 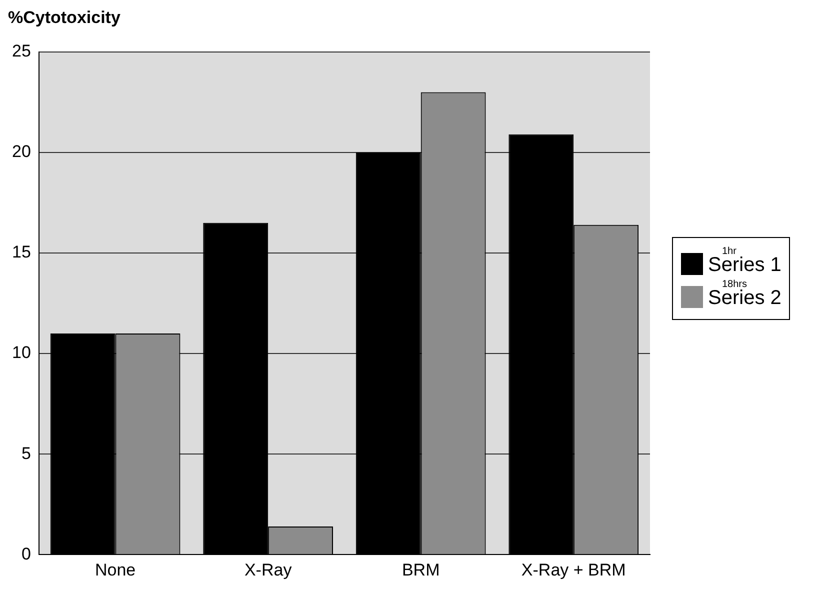 What do you see at coordinates (26, 453) in the screenshot?
I see `y-tick-label: 5` at bounding box center [26, 453].